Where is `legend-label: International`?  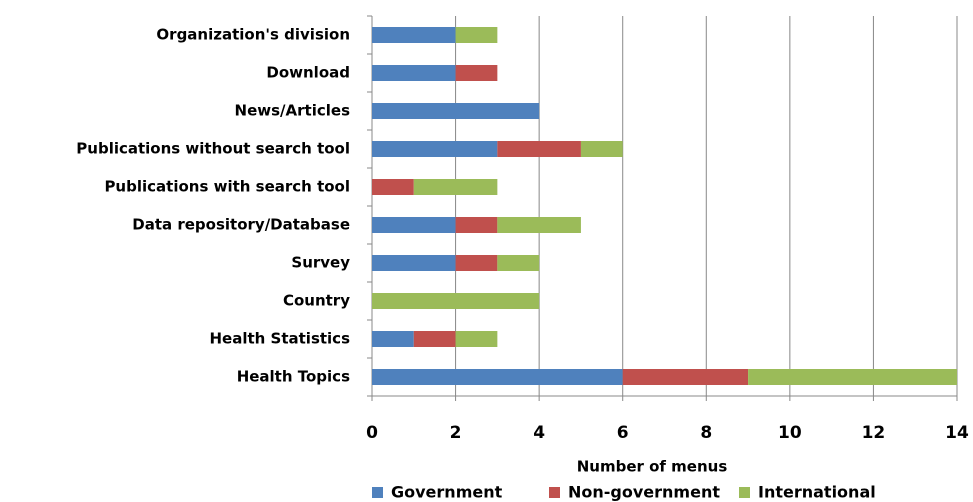
legend-label: International is located at coordinates (817, 492).